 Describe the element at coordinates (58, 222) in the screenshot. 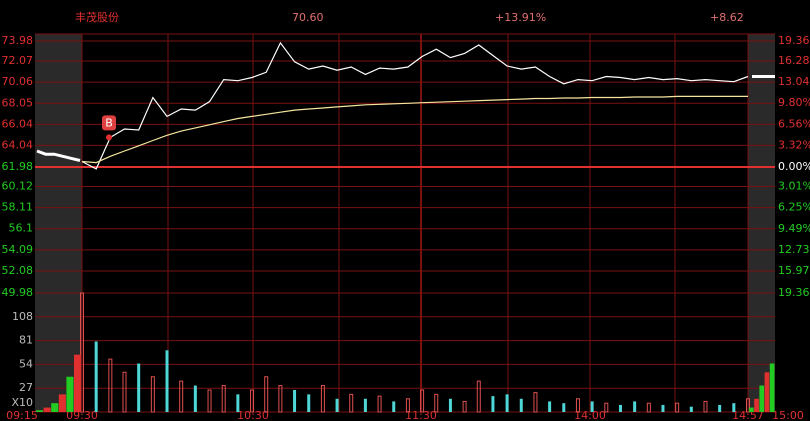

I see `auction-shade` at that location.